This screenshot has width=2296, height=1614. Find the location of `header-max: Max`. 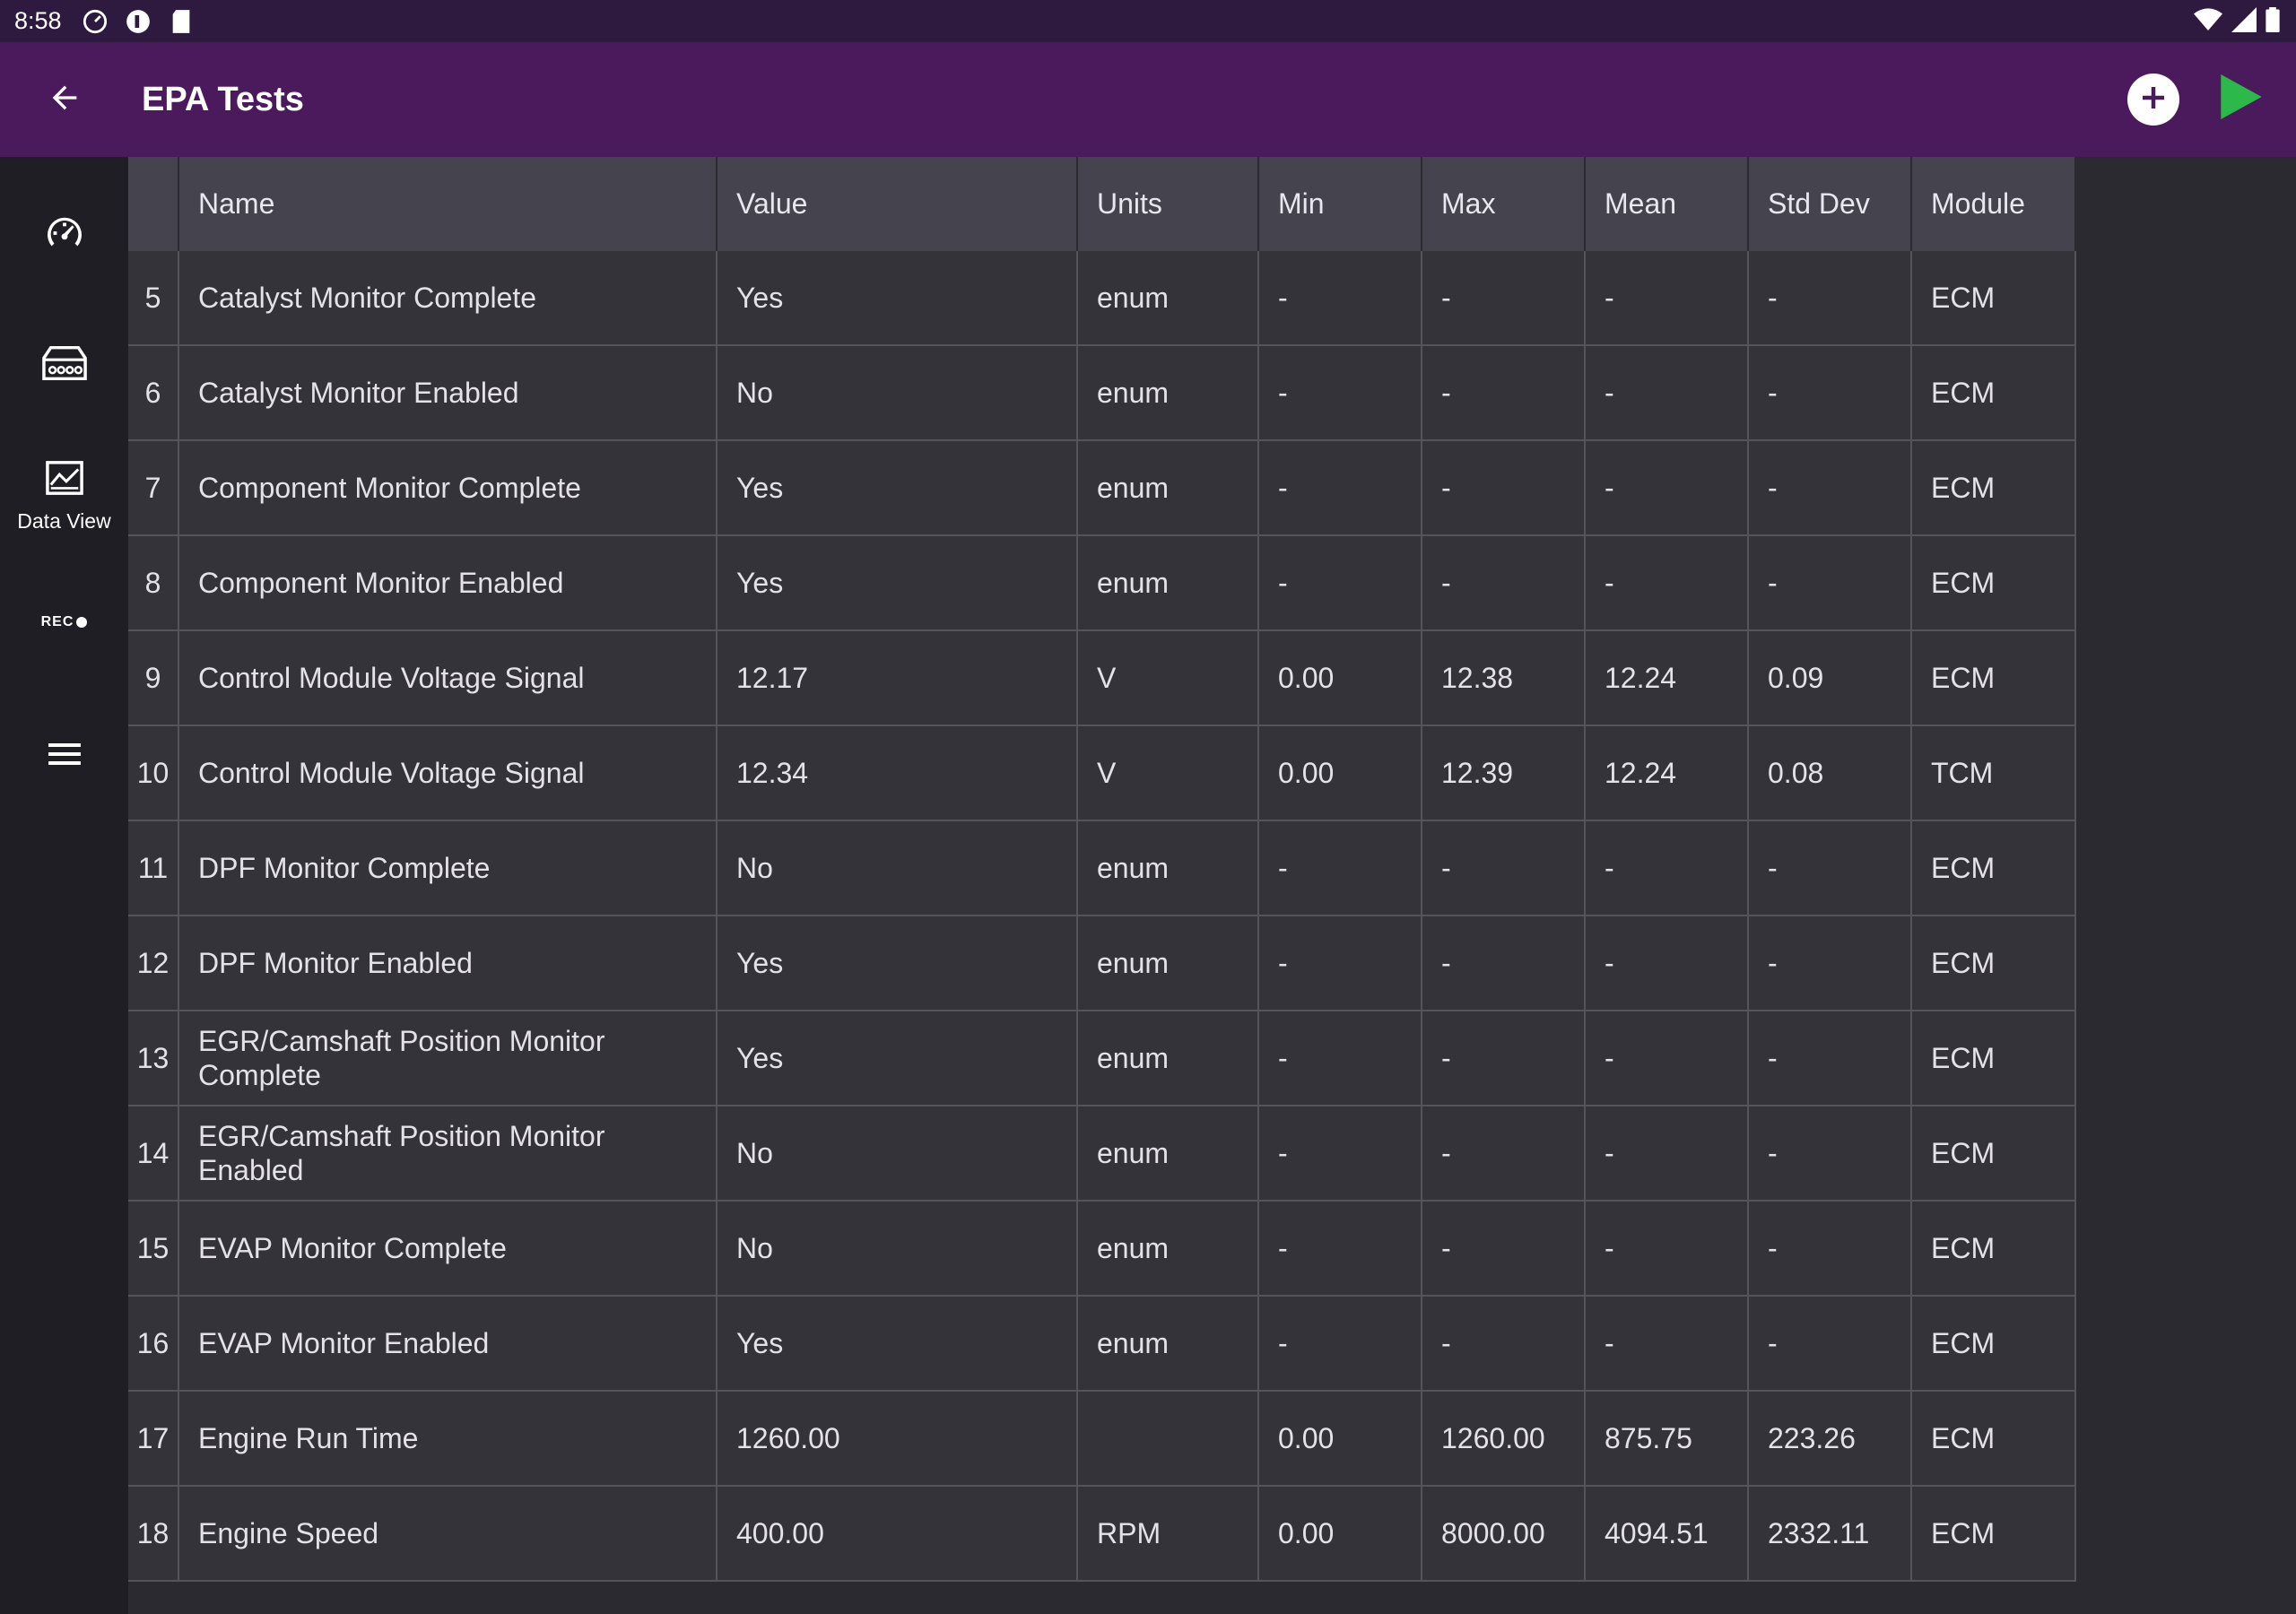

header-max: Max is located at coordinates (1504, 204).